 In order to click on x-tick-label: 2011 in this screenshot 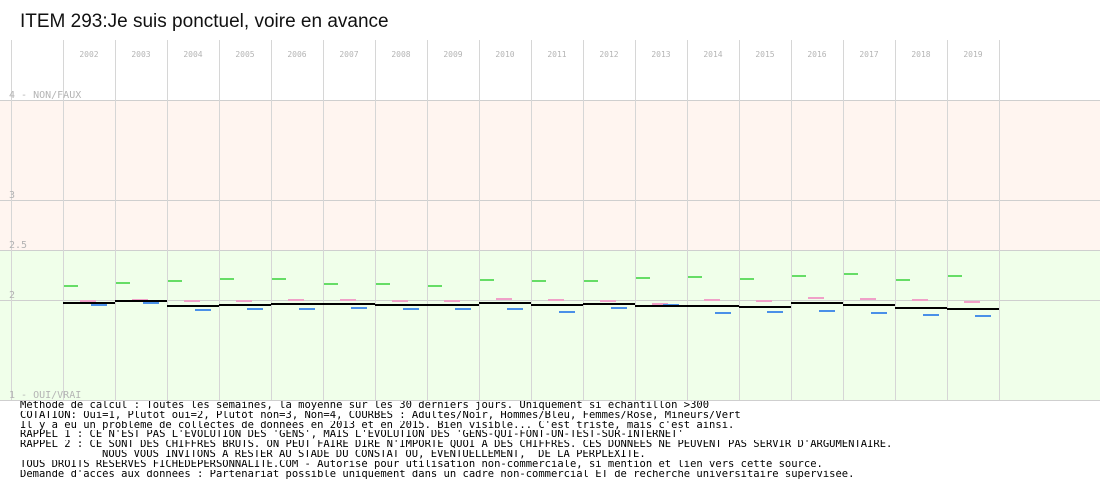, I will do `click(556, 54)`.